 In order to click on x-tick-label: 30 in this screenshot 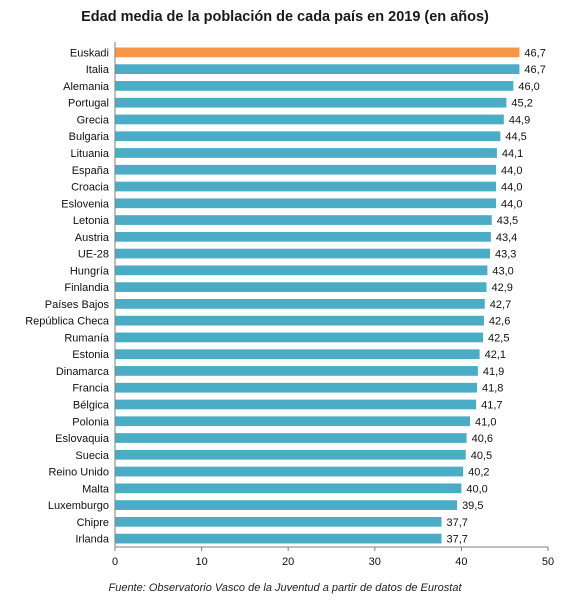, I will do `click(375, 562)`.